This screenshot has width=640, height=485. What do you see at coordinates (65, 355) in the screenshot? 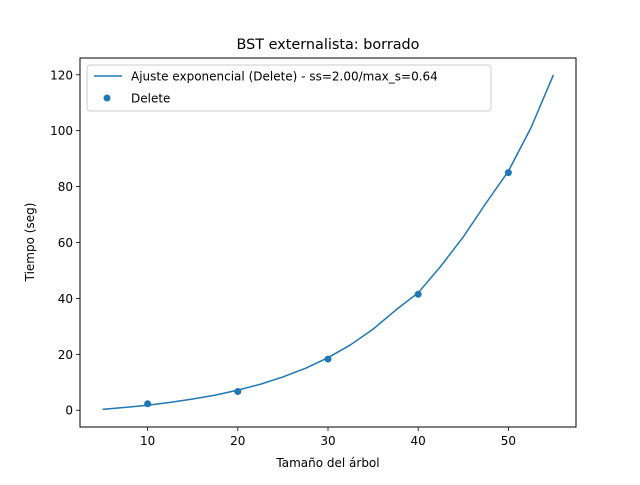
I see `y-tick-label: 20` at bounding box center [65, 355].